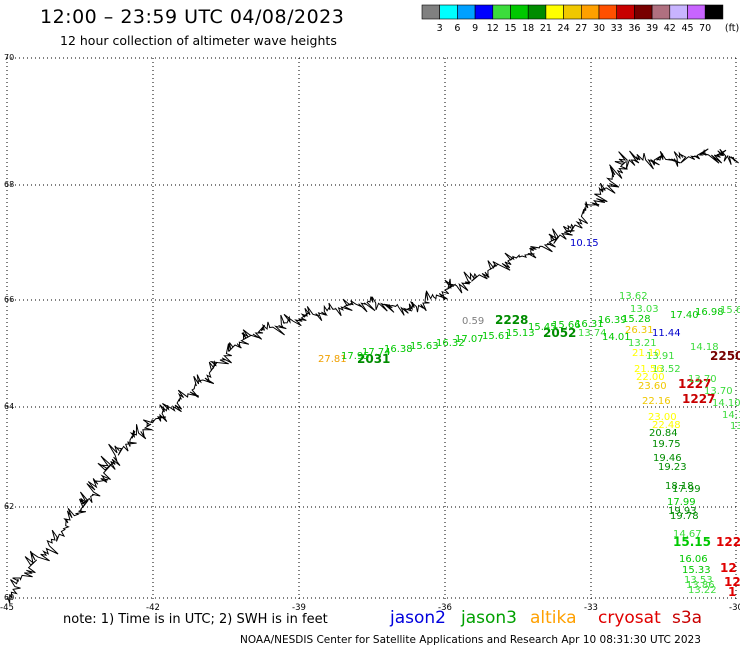 This screenshot has height=650, width=740. I want to click on track-value-label: 11.44, so click(666, 333).